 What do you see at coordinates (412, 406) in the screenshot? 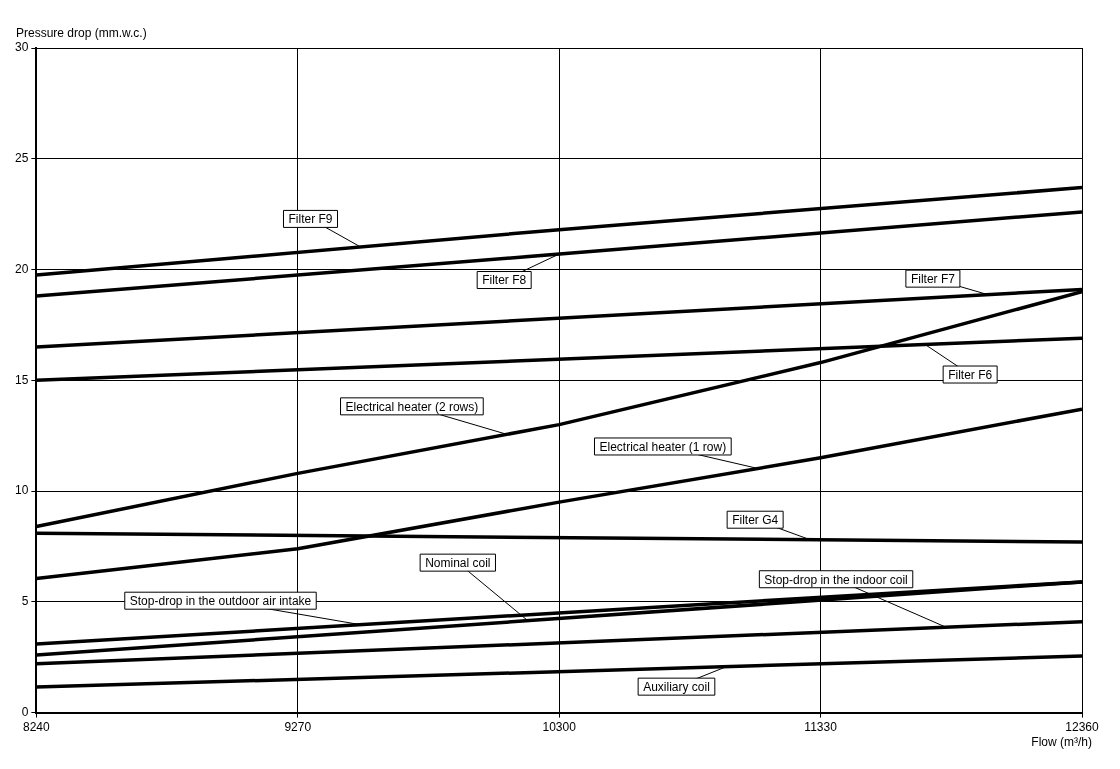
I see `text: Electrical heater (2 rows)` at bounding box center [412, 406].